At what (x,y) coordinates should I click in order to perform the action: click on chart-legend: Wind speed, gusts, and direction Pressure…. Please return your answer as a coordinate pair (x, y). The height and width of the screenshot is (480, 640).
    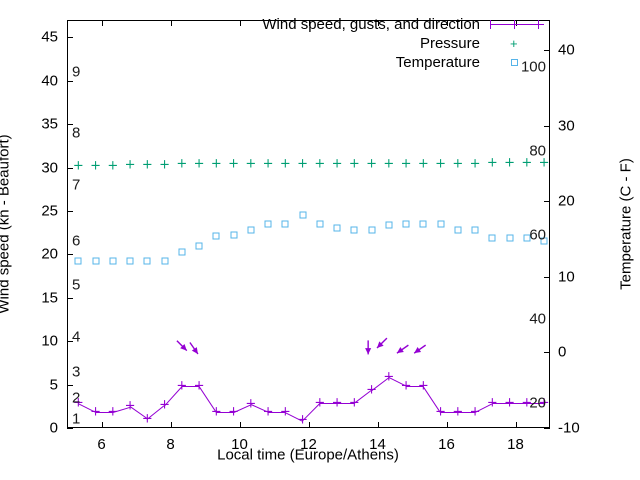
    Looking at the image, I should click on (405, 43).